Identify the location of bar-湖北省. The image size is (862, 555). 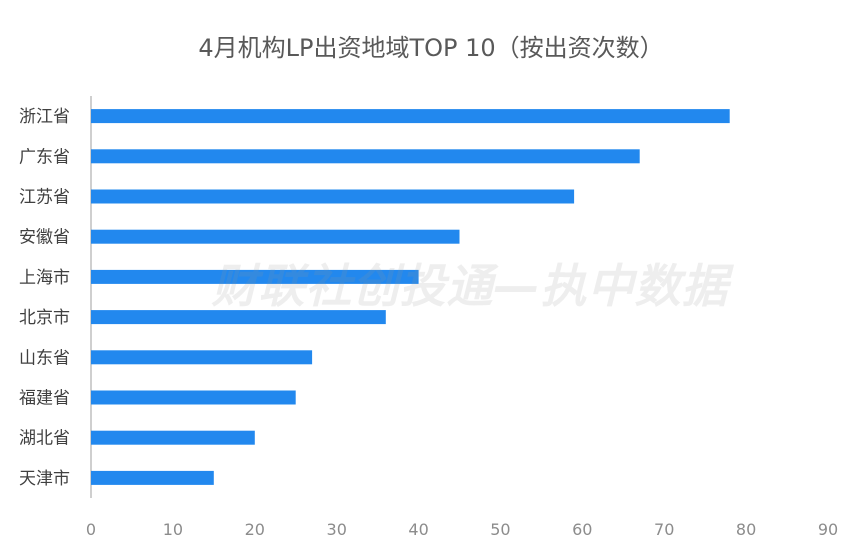
(173, 437).